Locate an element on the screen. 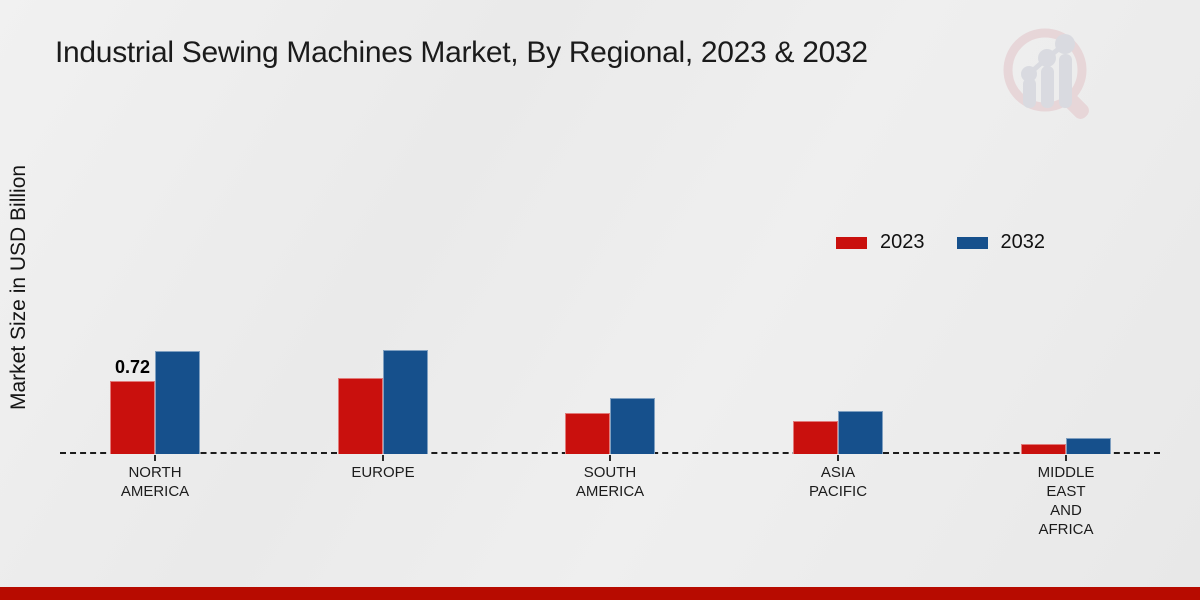  x-axis-tick-asia-pacific is located at coordinates (838, 458).